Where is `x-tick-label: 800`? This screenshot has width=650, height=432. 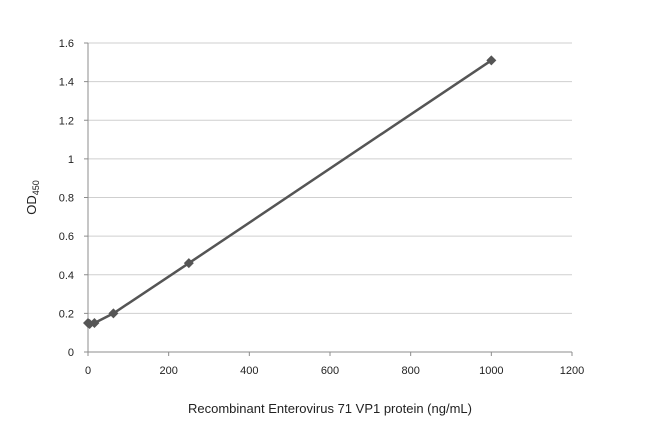
x-tick-label: 800 is located at coordinates (410, 371).